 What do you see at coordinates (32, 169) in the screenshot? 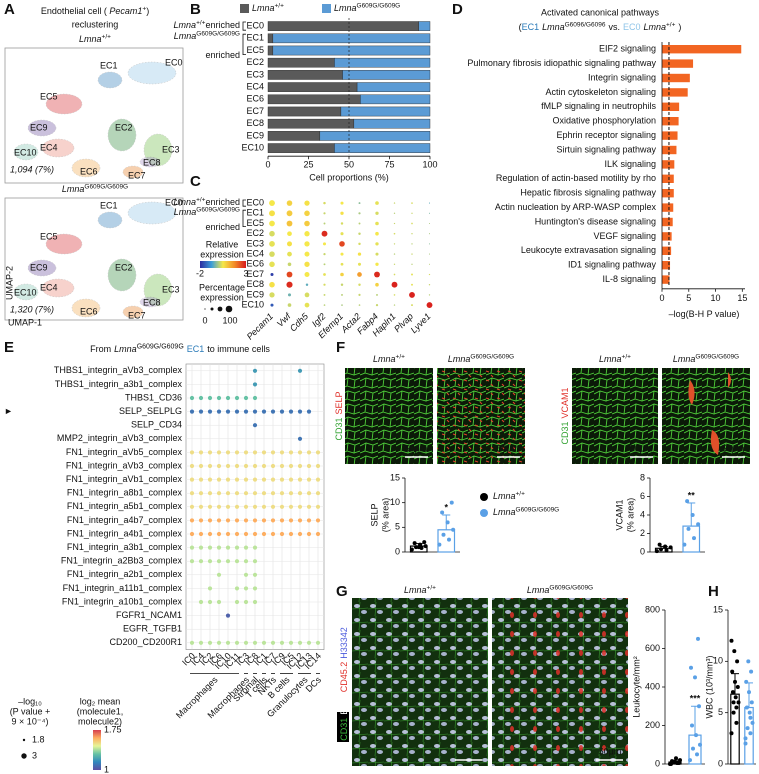
I see `cell-count: 1,094 (7%)` at bounding box center [32, 169].